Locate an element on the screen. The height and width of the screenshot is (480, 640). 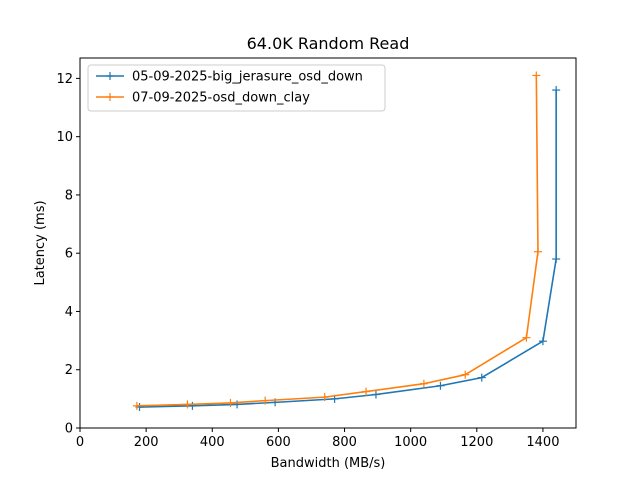
x-tick-label: 1400 is located at coordinates (542, 442).